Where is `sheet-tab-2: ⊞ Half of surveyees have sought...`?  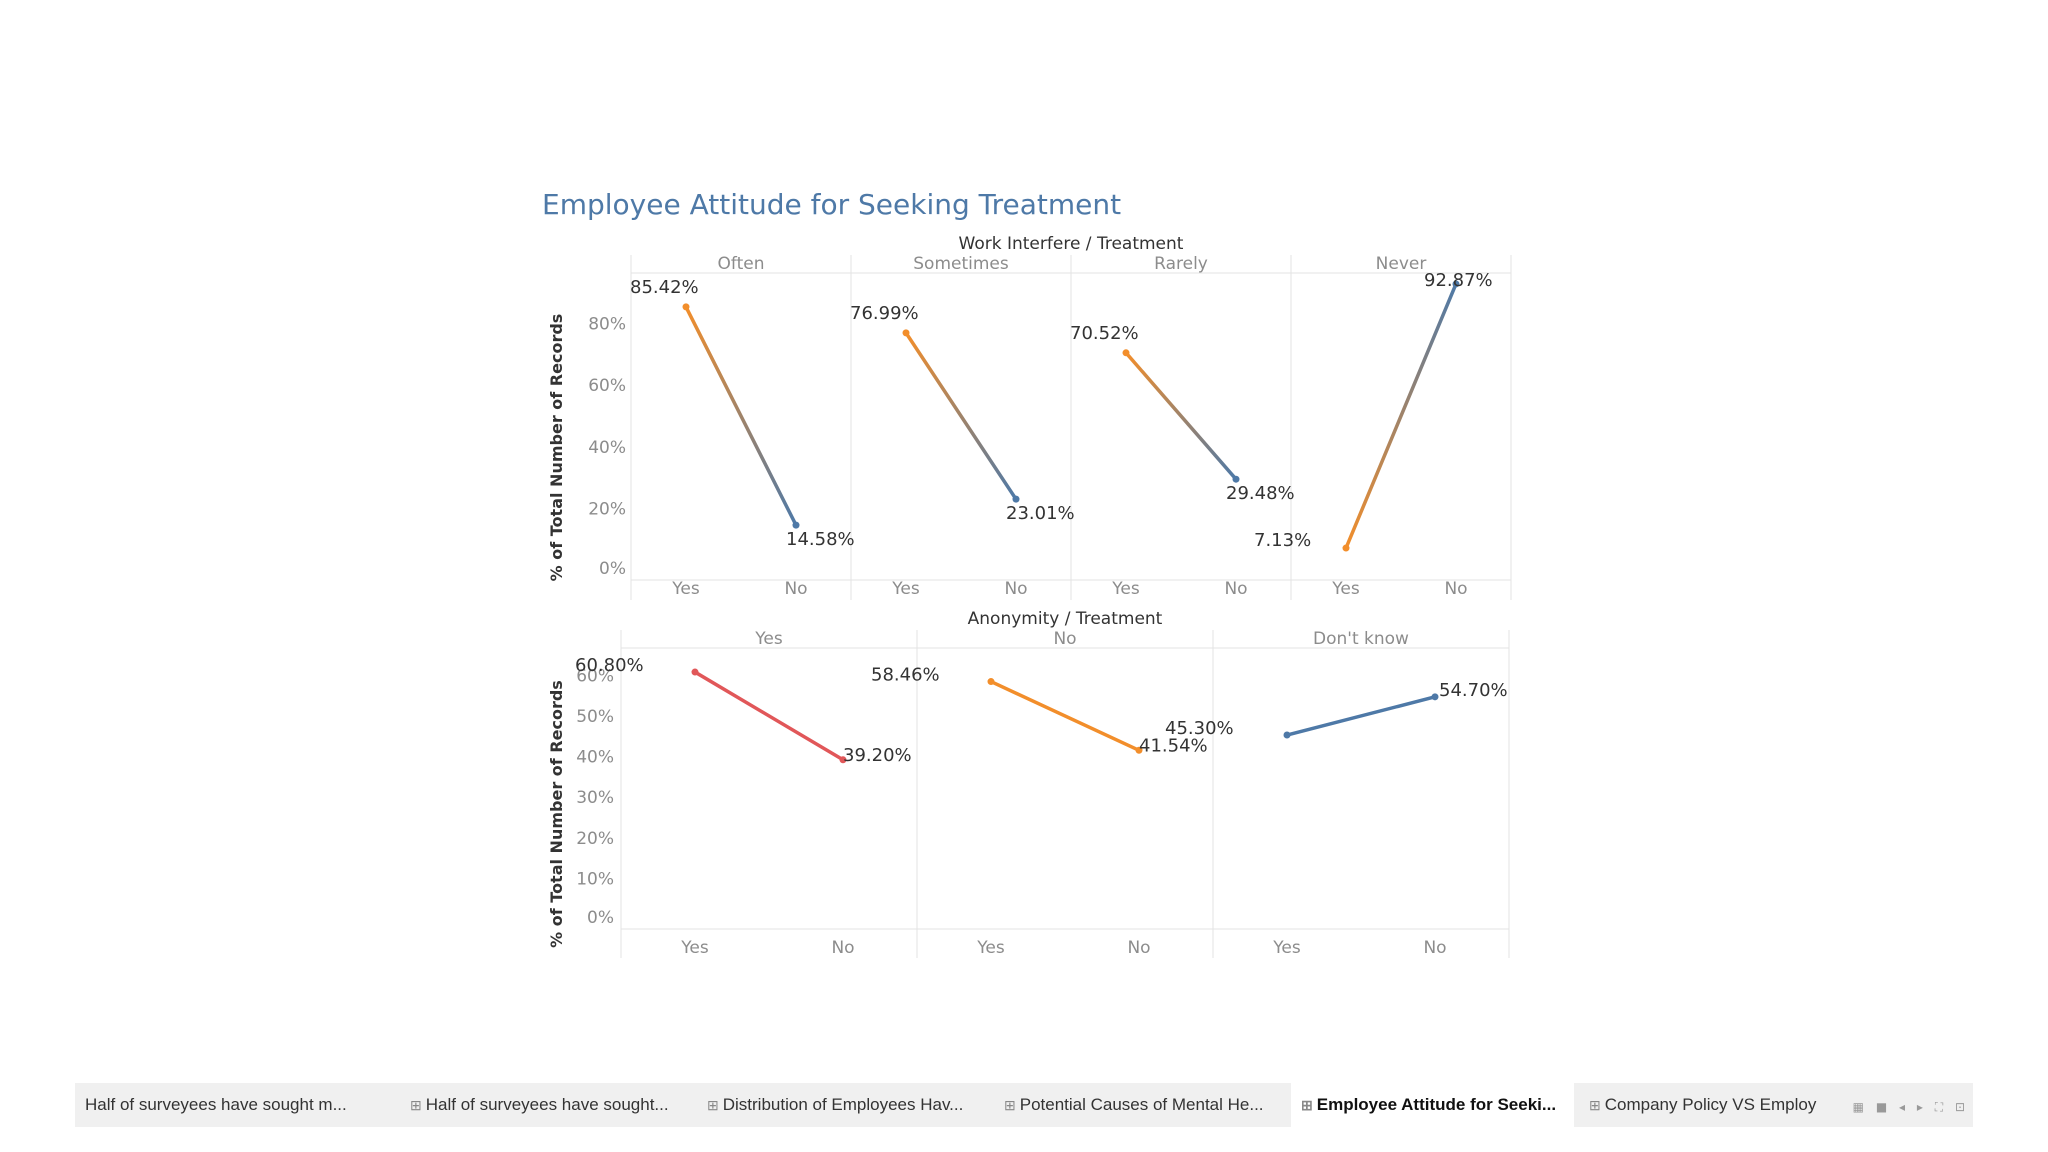 sheet-tab-2: ⊞ Half of surveyees have sought... is located at coordinates (546, 1105).